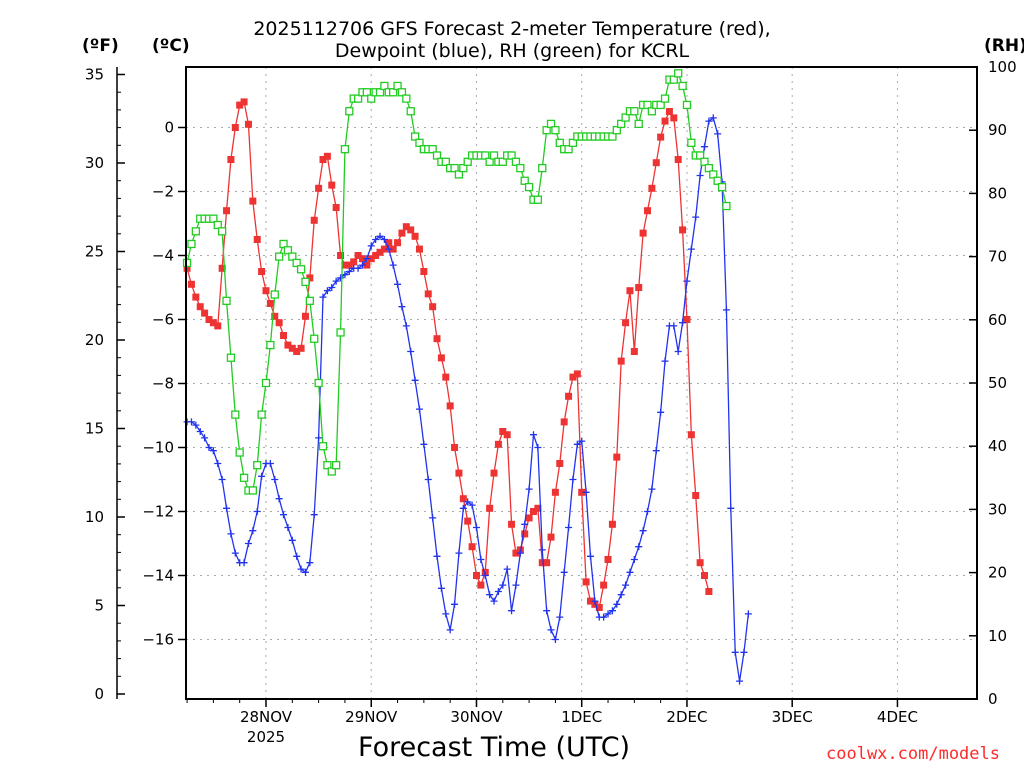 Image resolution: width=1024 pixels, height=768 pixels. What do you see at coordinates (997, 257) in the screenshot?
I see `rh-tick-label: 70` at bounding box center [997, 257].